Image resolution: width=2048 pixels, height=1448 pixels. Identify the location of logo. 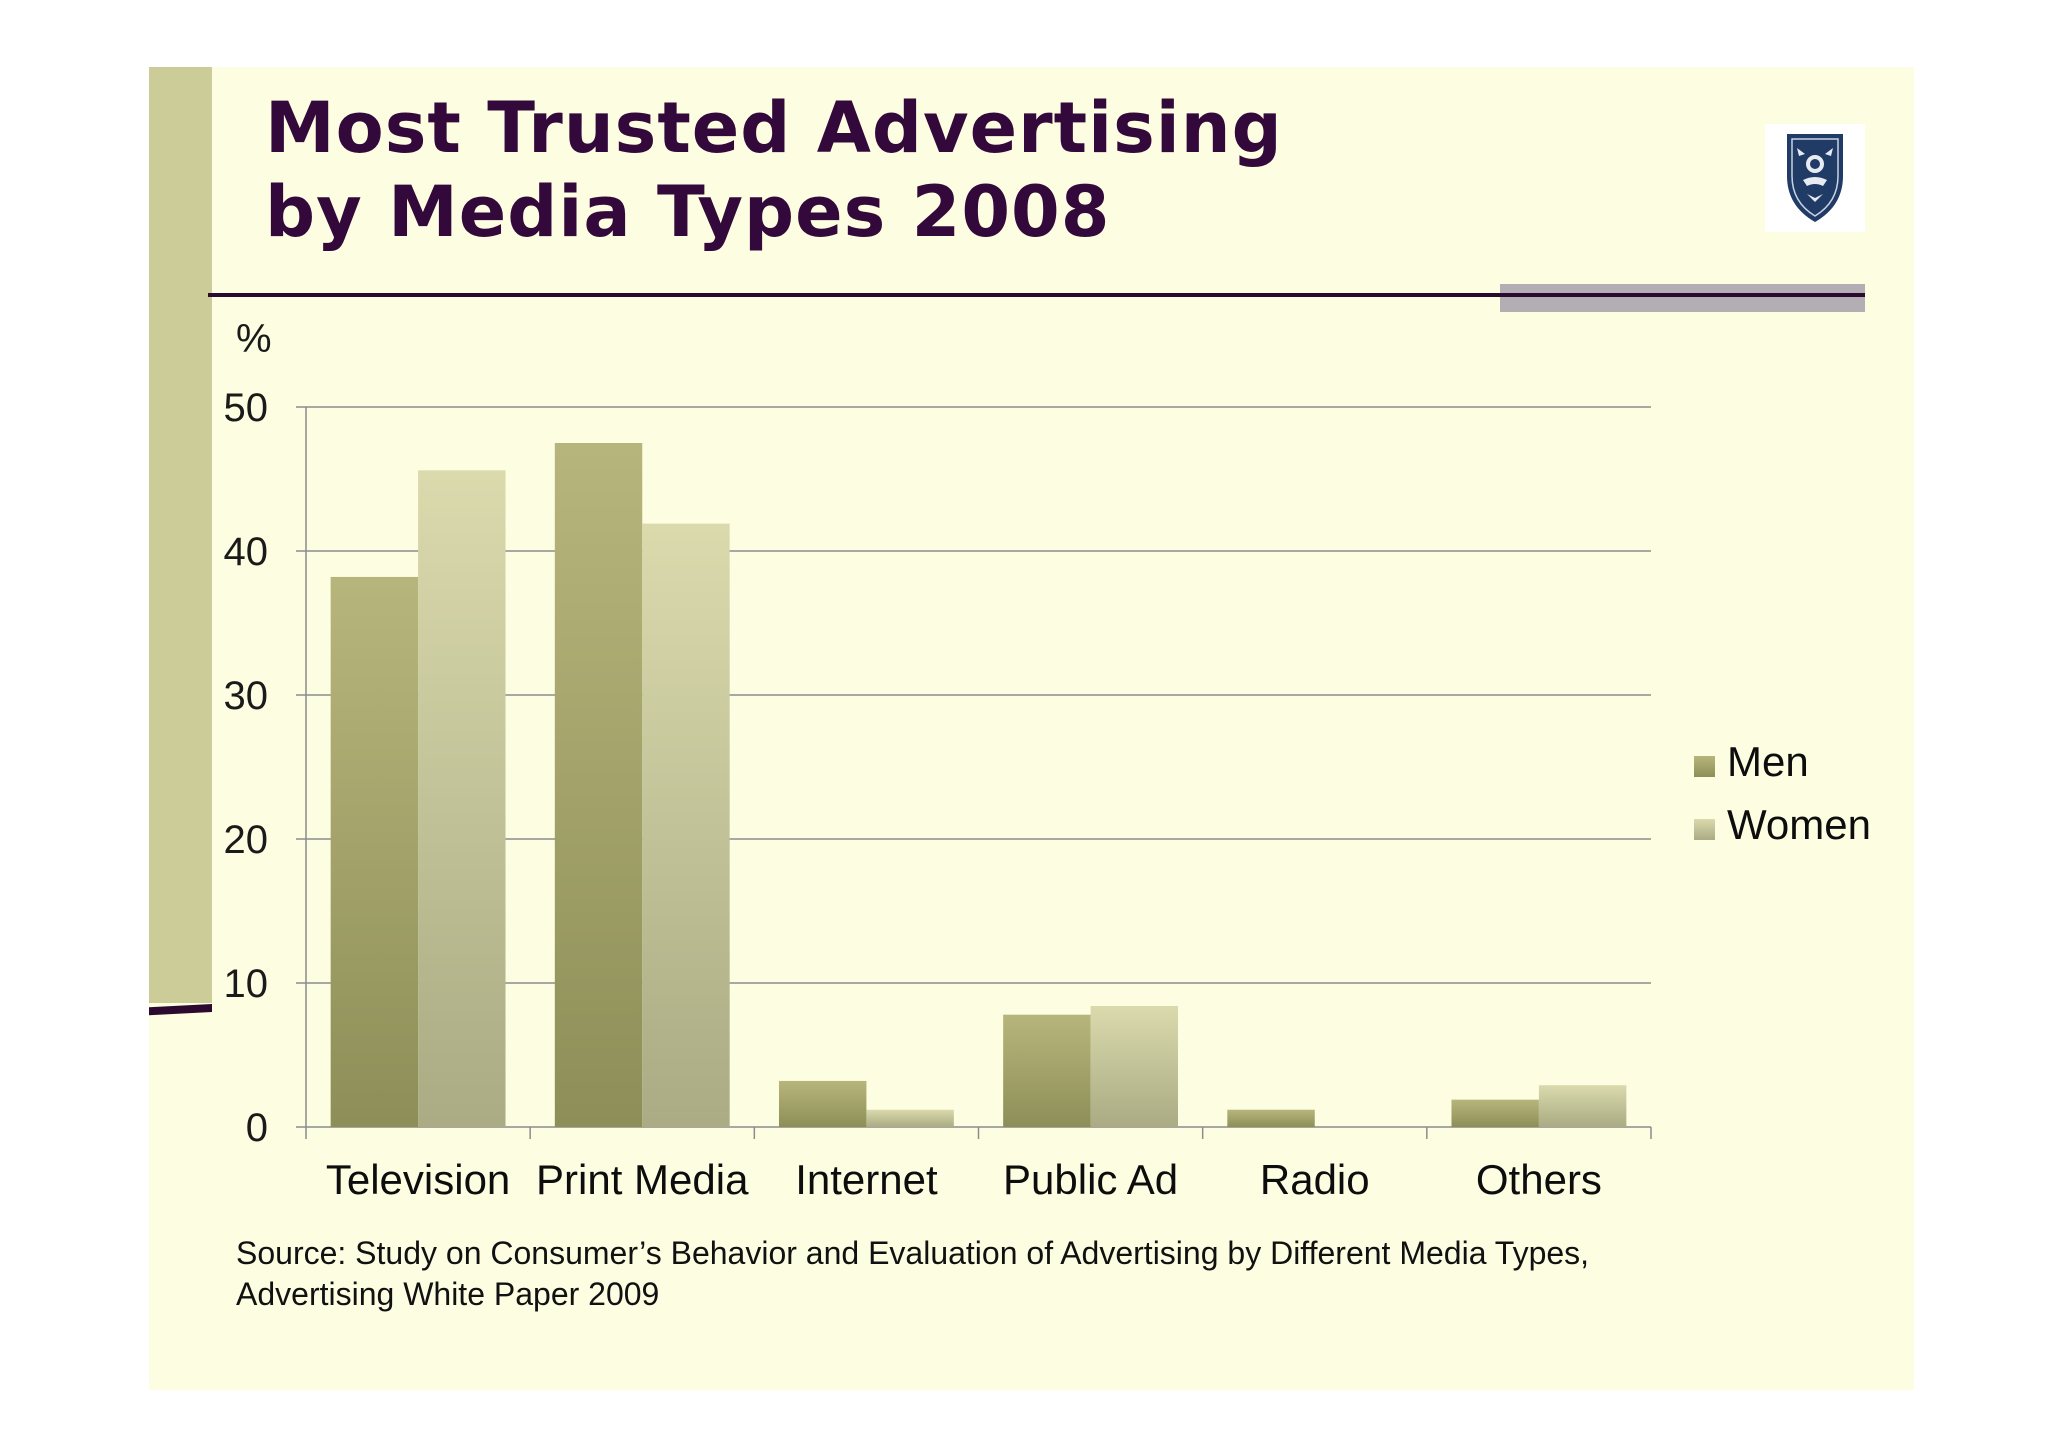
(1815, 178).